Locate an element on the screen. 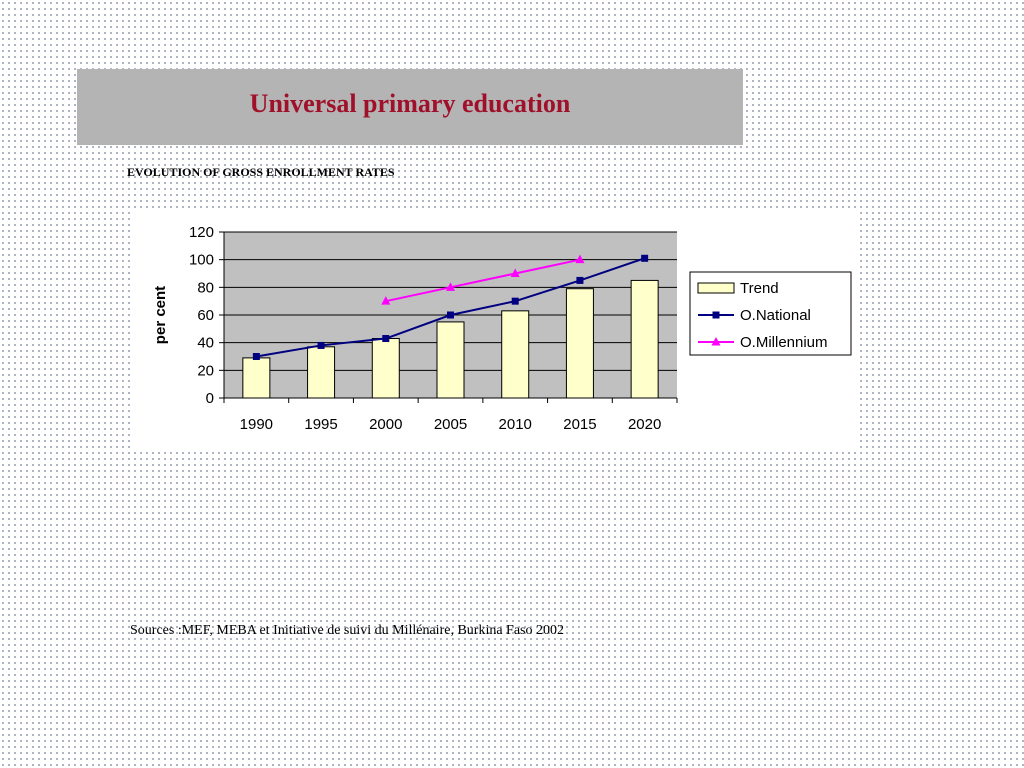 The image size is (1024, 768). page-title: Universal primary education is located at coordinates (410, 103).